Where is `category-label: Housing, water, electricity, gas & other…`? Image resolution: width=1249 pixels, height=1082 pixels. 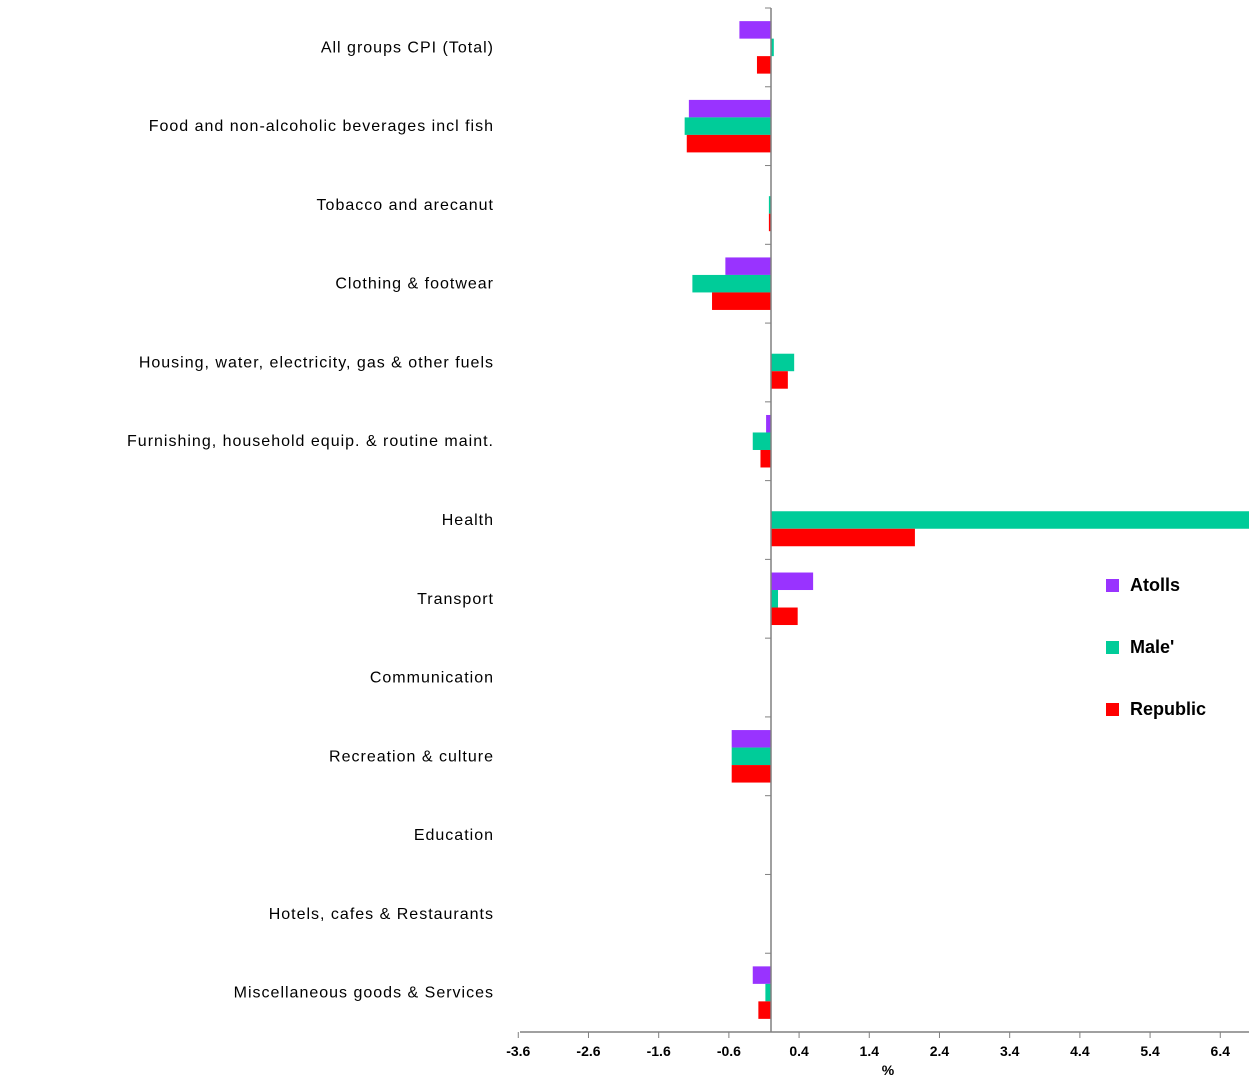 category-label: Housing, water, electricity, gas & other… is located at coordinates (316, 362).